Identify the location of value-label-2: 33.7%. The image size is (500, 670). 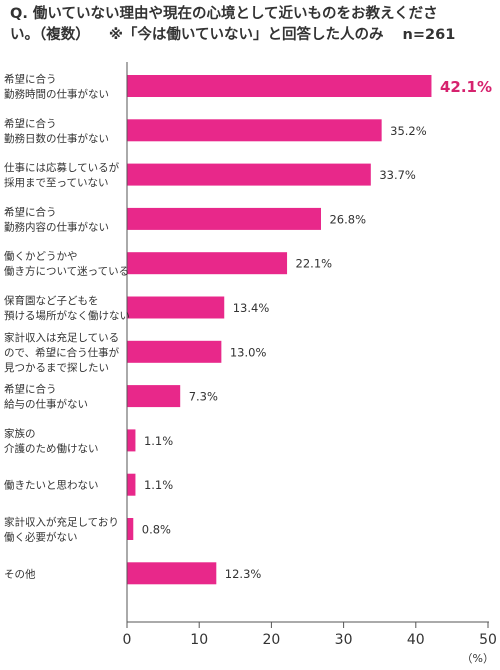
(397, 175).